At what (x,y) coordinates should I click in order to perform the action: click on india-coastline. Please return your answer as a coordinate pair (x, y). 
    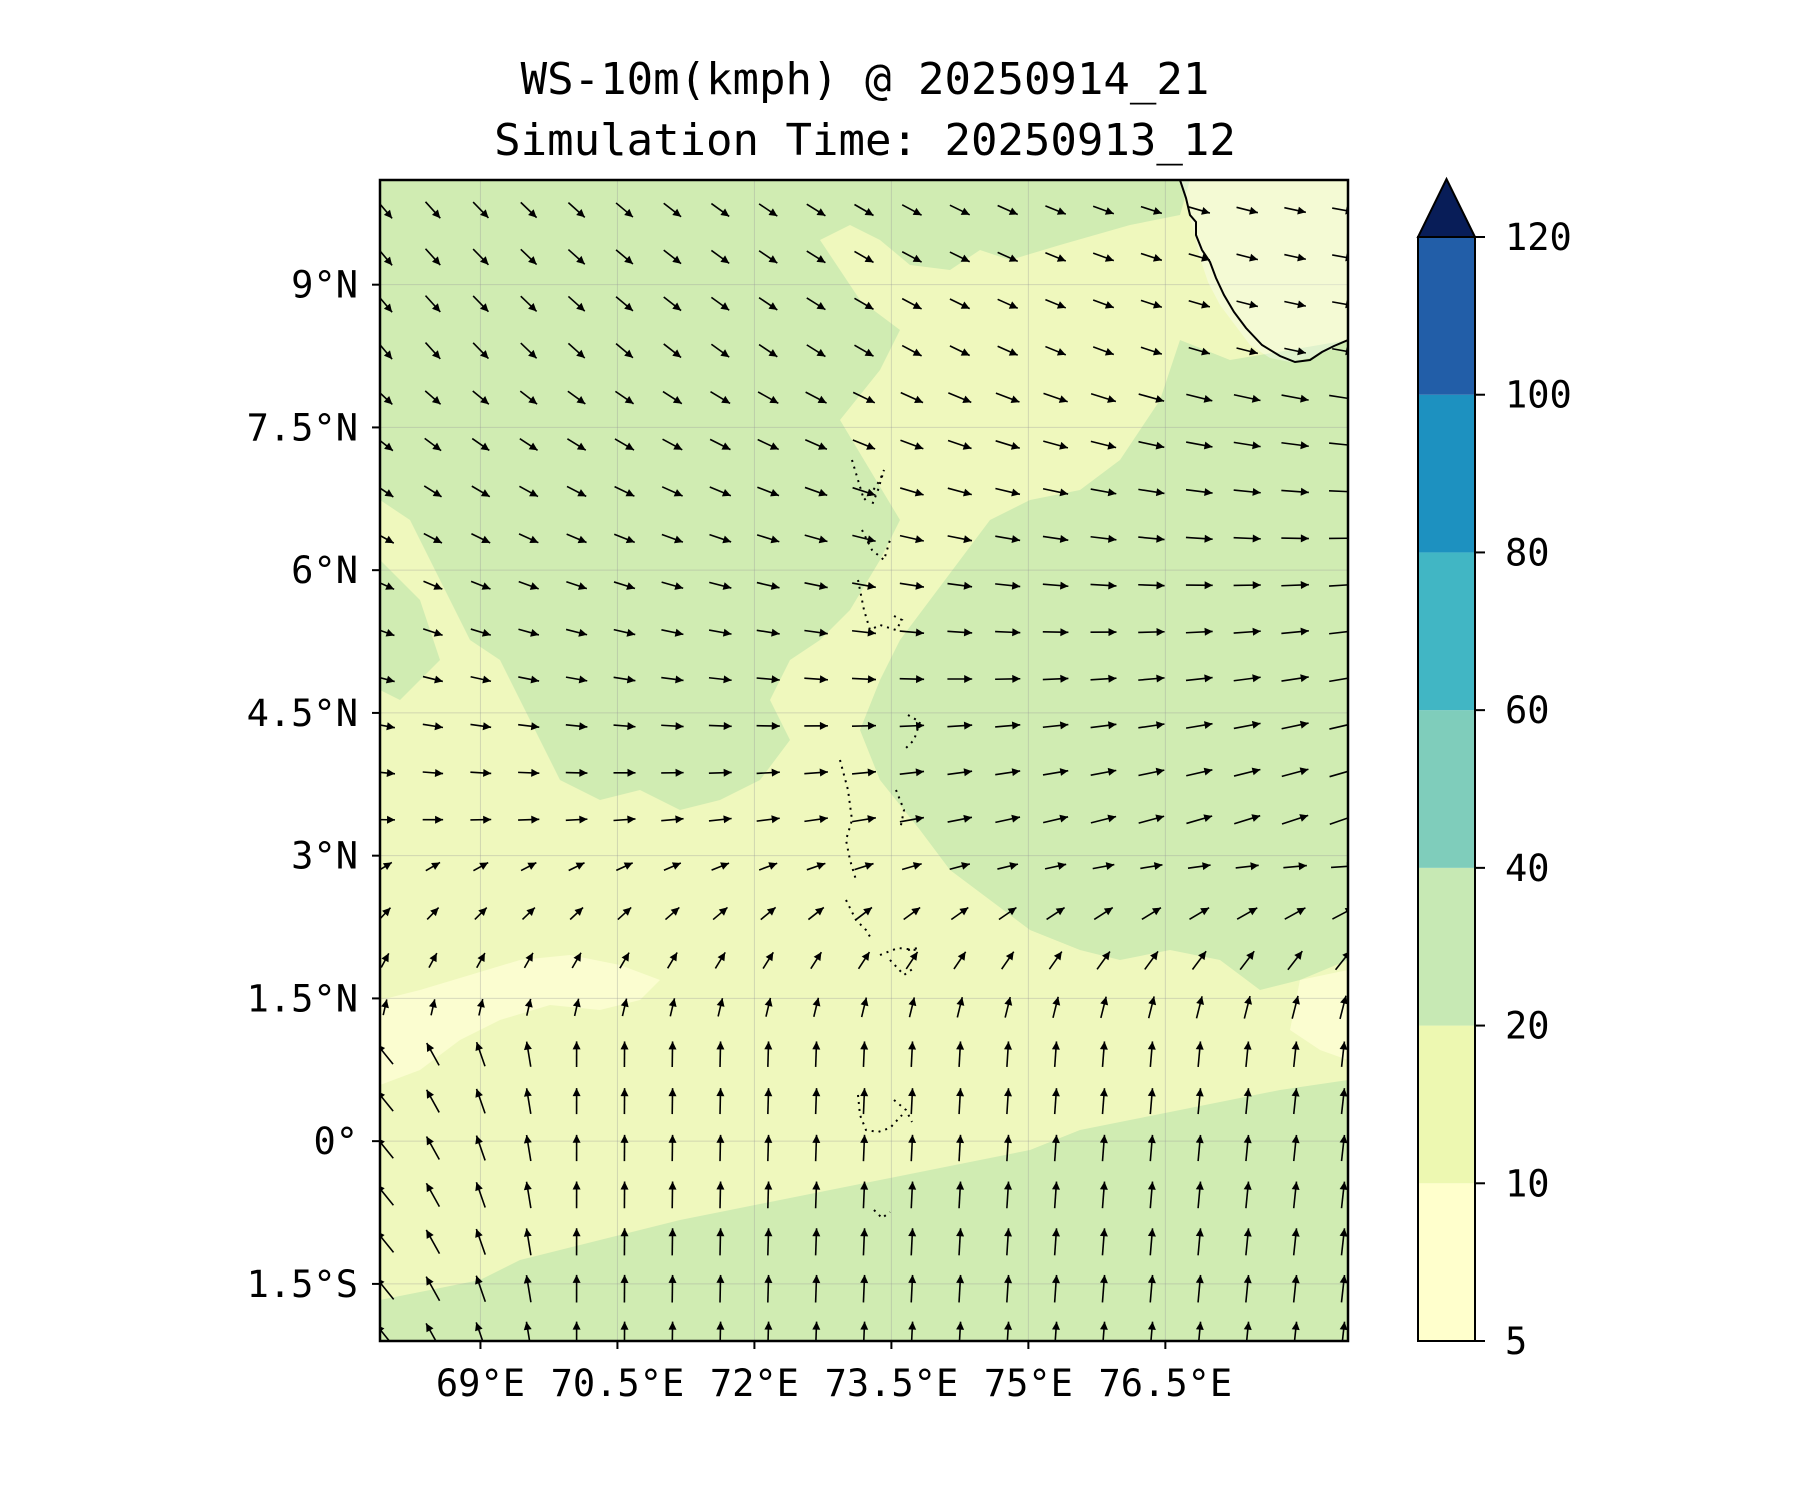
    Looking at the image, I should click on (1263, 272).